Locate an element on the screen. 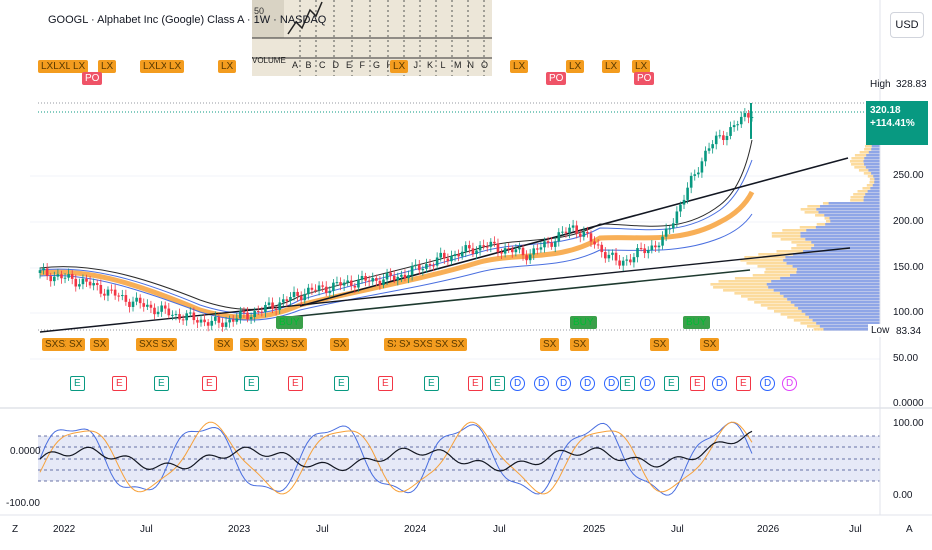 The width and height of the screenshot is (932, 550). price-tick-50: 50.00 is located at coordinates (906, 358).